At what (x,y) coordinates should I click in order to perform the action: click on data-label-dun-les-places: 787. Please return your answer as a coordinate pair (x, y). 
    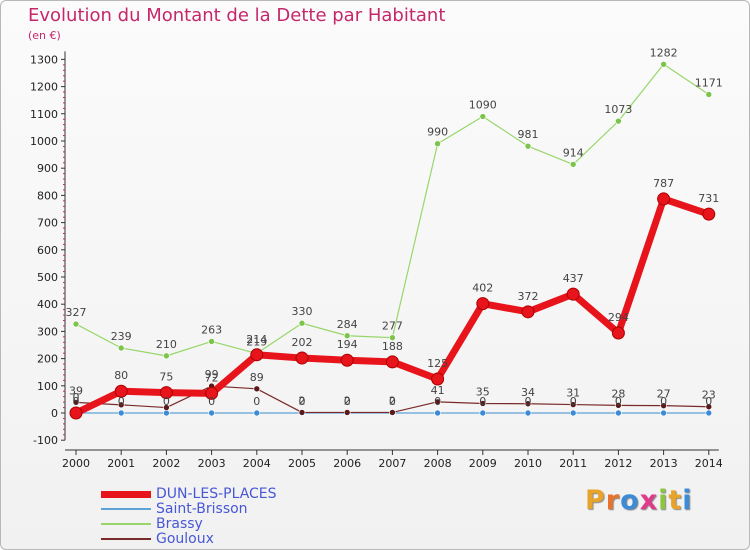
    Looking at the image, I should click on (663, 183).